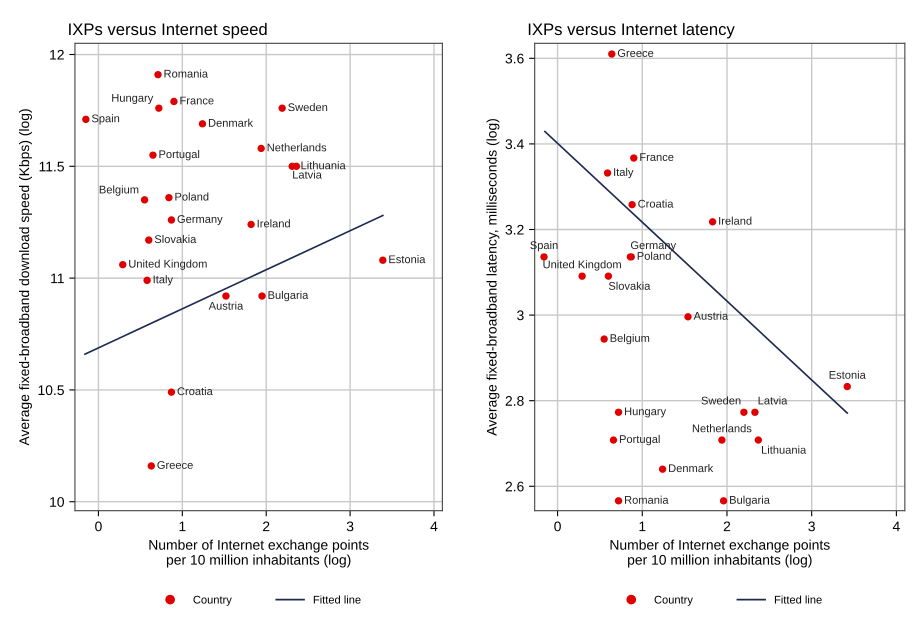  I want to click on y-tick-label: 11, so click(57, 279).